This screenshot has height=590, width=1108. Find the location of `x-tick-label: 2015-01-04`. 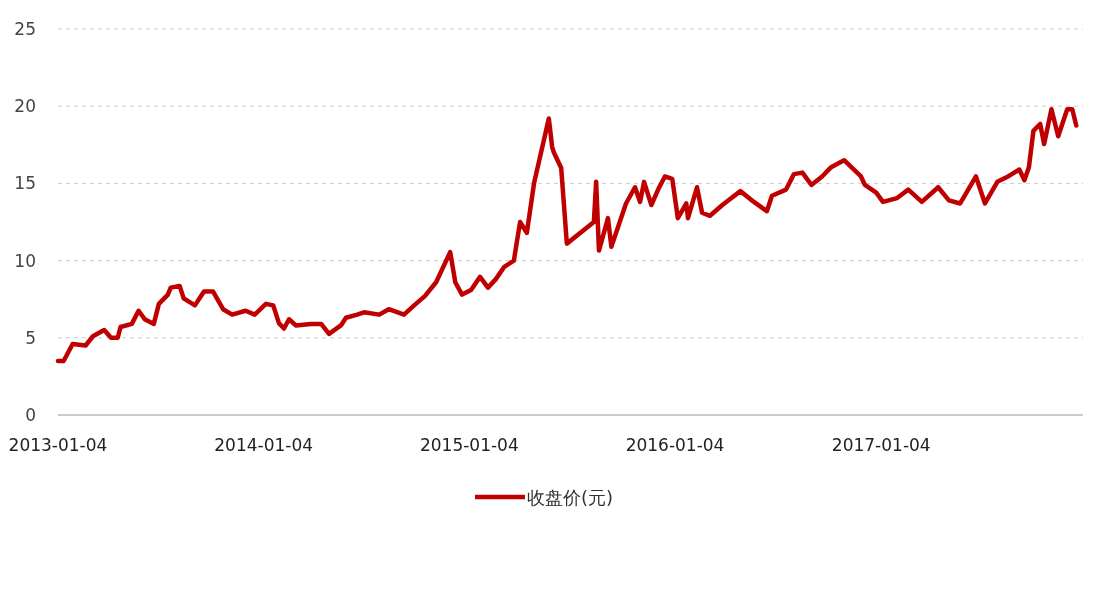

x-tick-label: 2015-01-04 is located at coordinates (469, 445).